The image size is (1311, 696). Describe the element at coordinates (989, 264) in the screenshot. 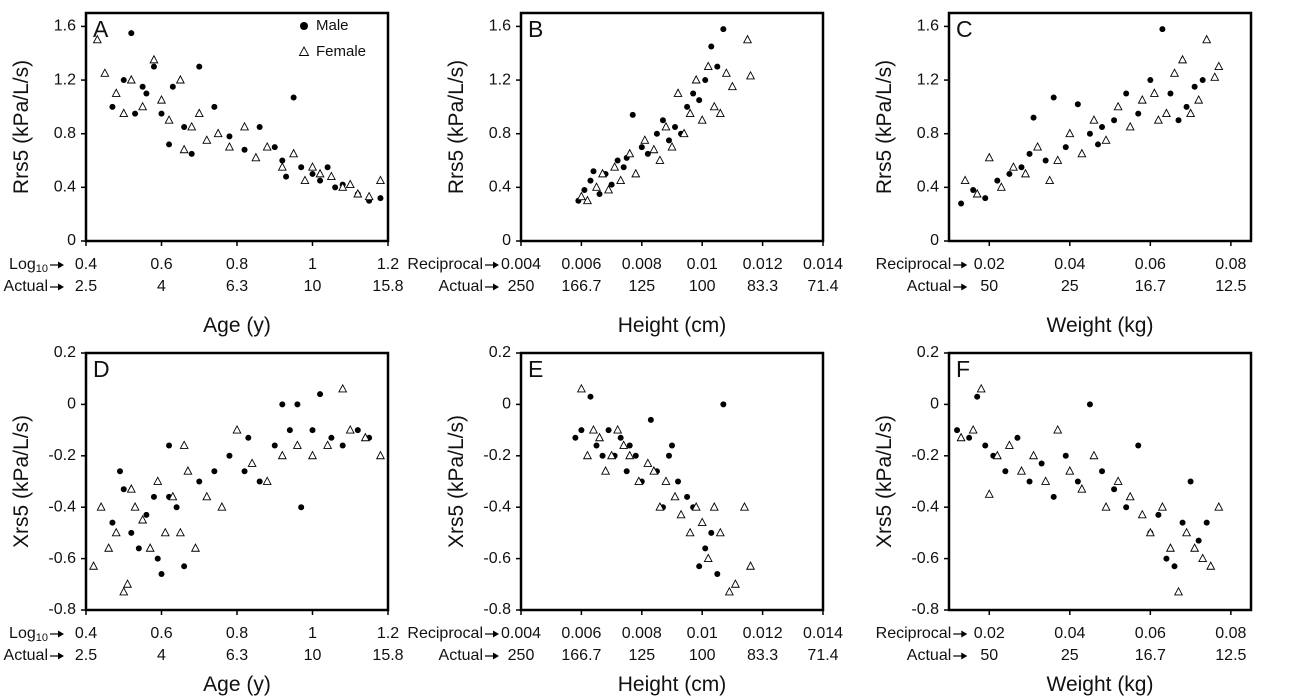

I see `x-tick-label-transformed: 0.02` at that location.